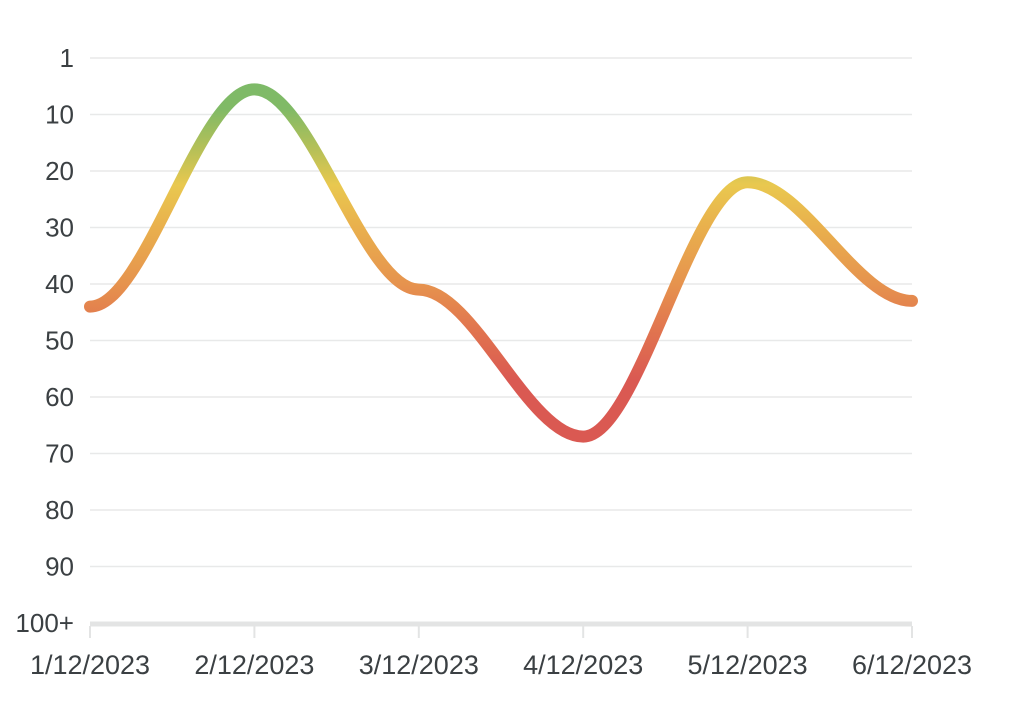 Image resolution: width=1022 pixels, height=728 pixels. Describe the element at coordinates (748, 665) in the screenshot. I see `x-tick-label: 5/12/2023` at that location.